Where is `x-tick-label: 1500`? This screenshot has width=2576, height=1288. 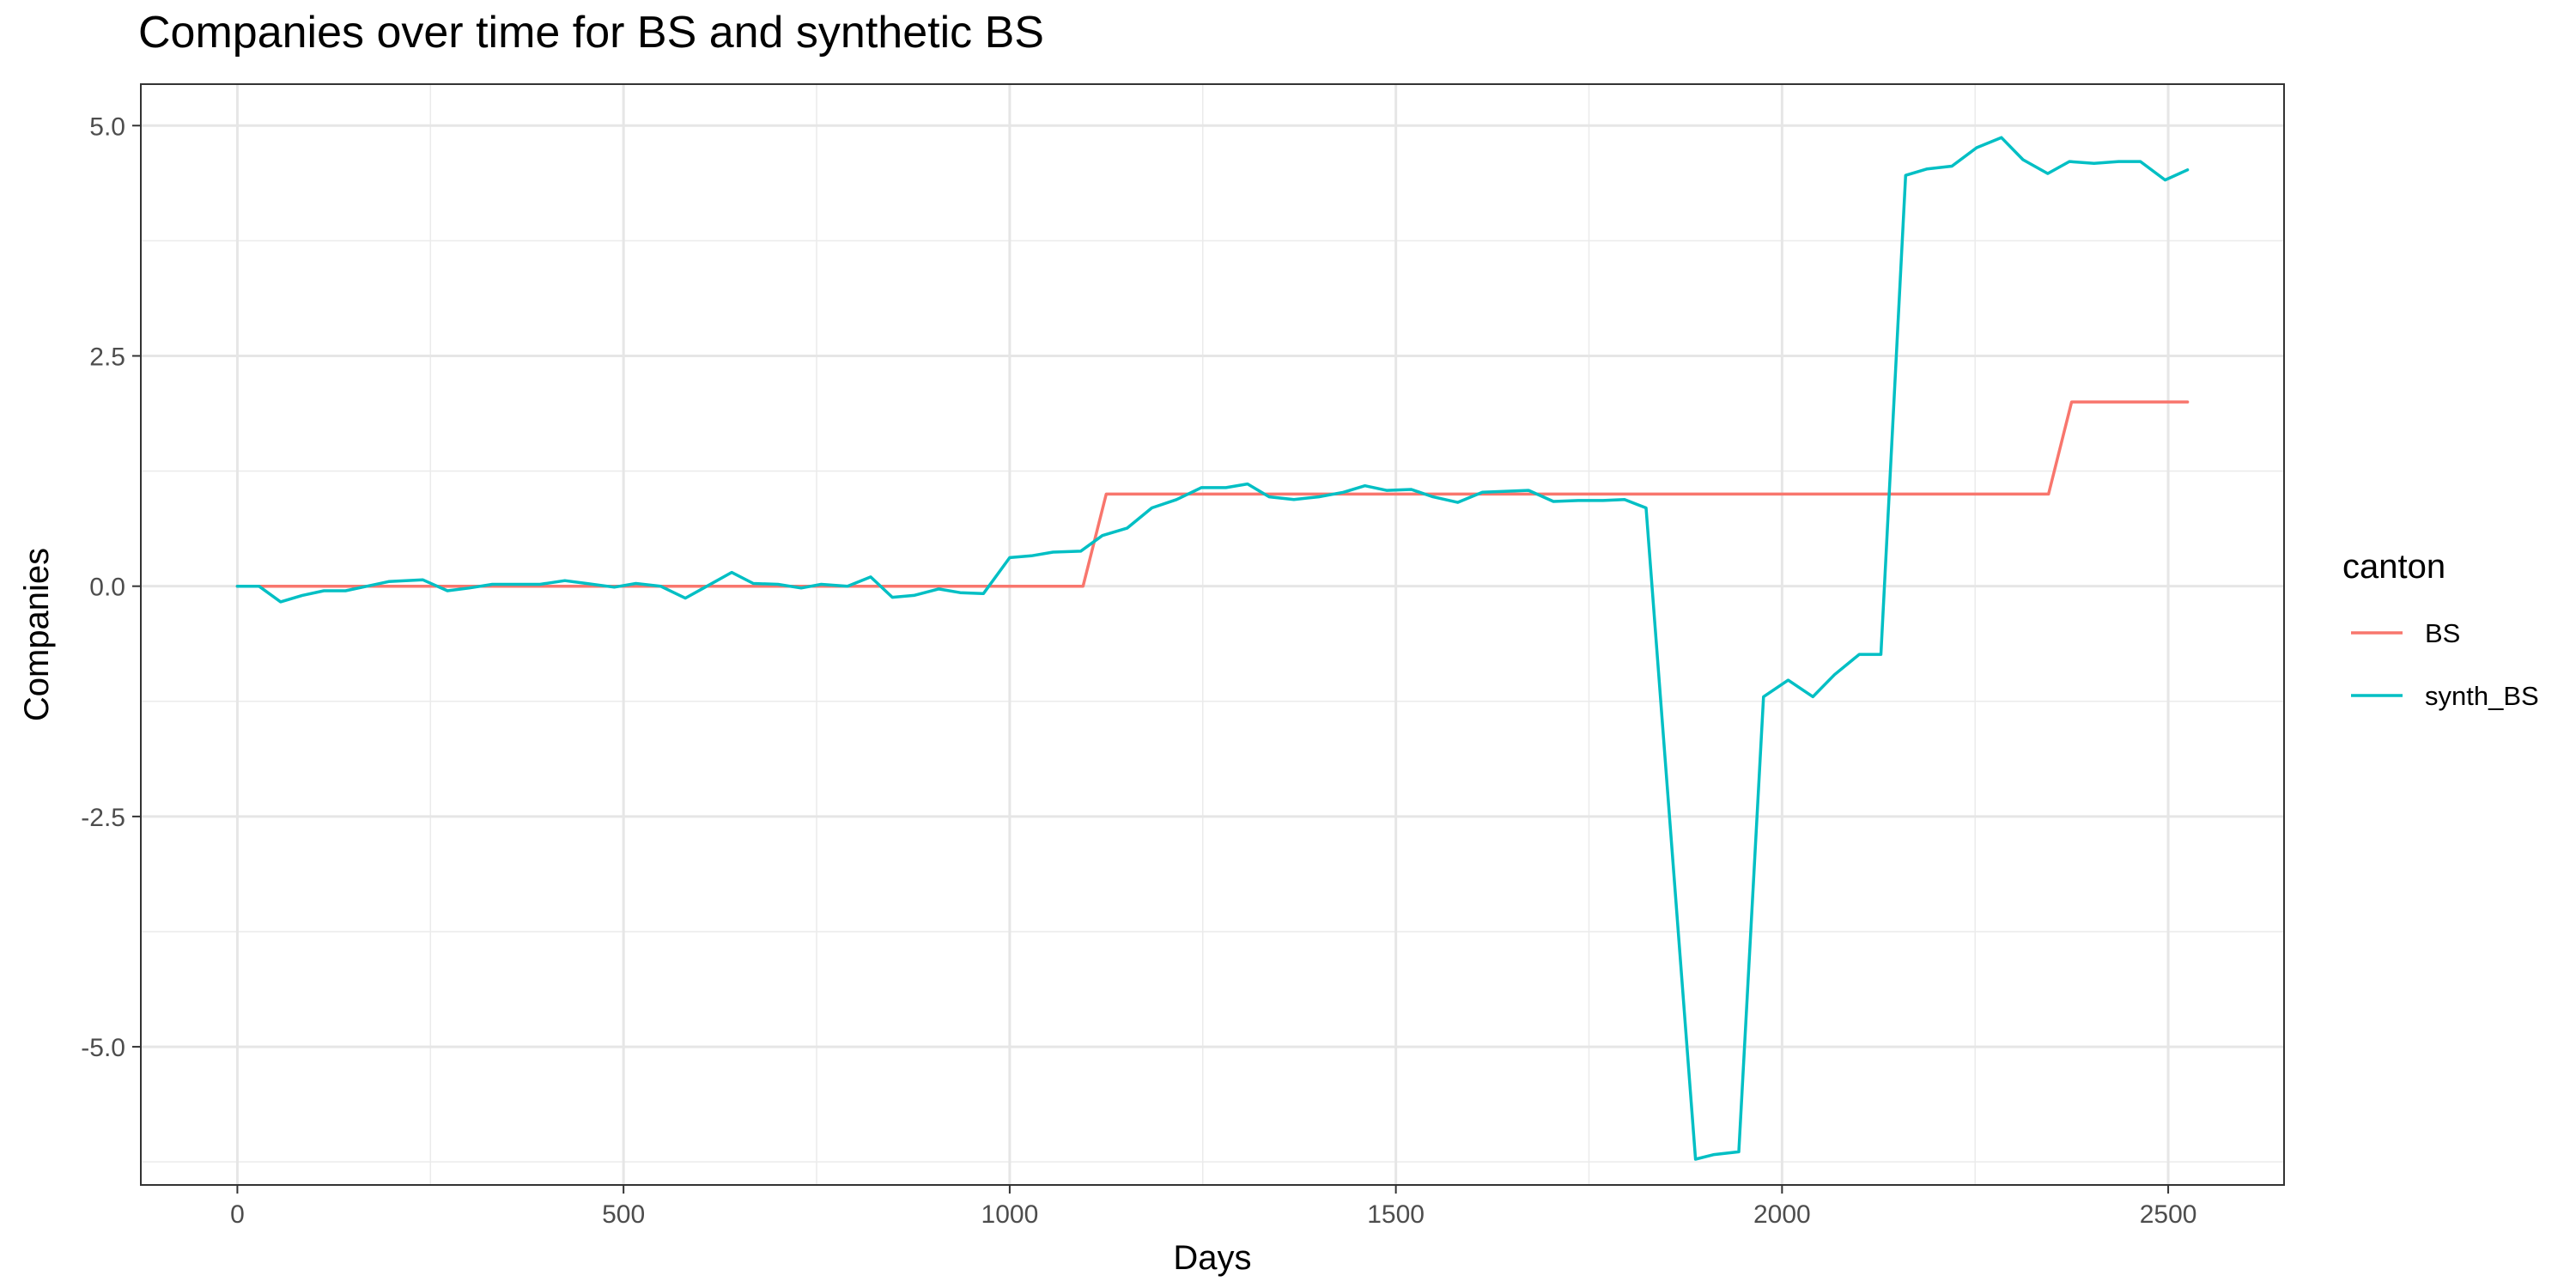
x-tick-label: 1500 is located at coordinates (1396, 1214).